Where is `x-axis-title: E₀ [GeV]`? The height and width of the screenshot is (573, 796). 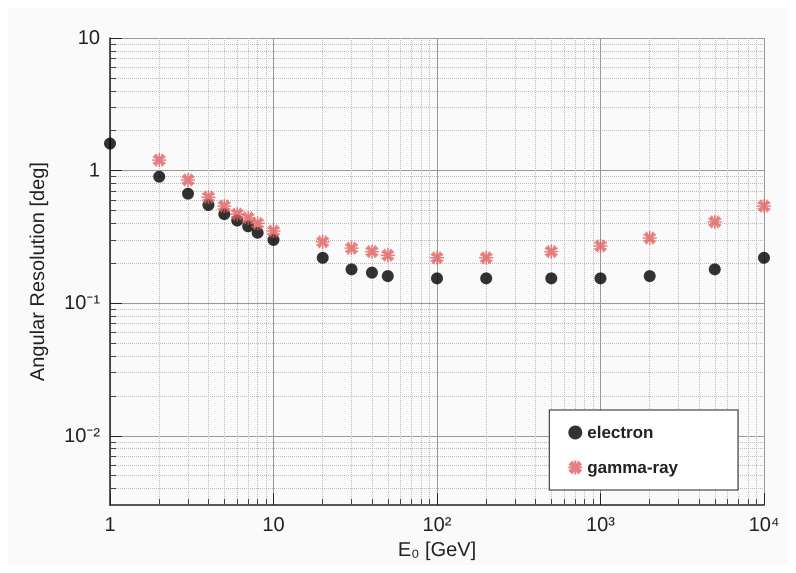
x-axis-title: E₀ [GeV] is located at coordinates (437, 550).